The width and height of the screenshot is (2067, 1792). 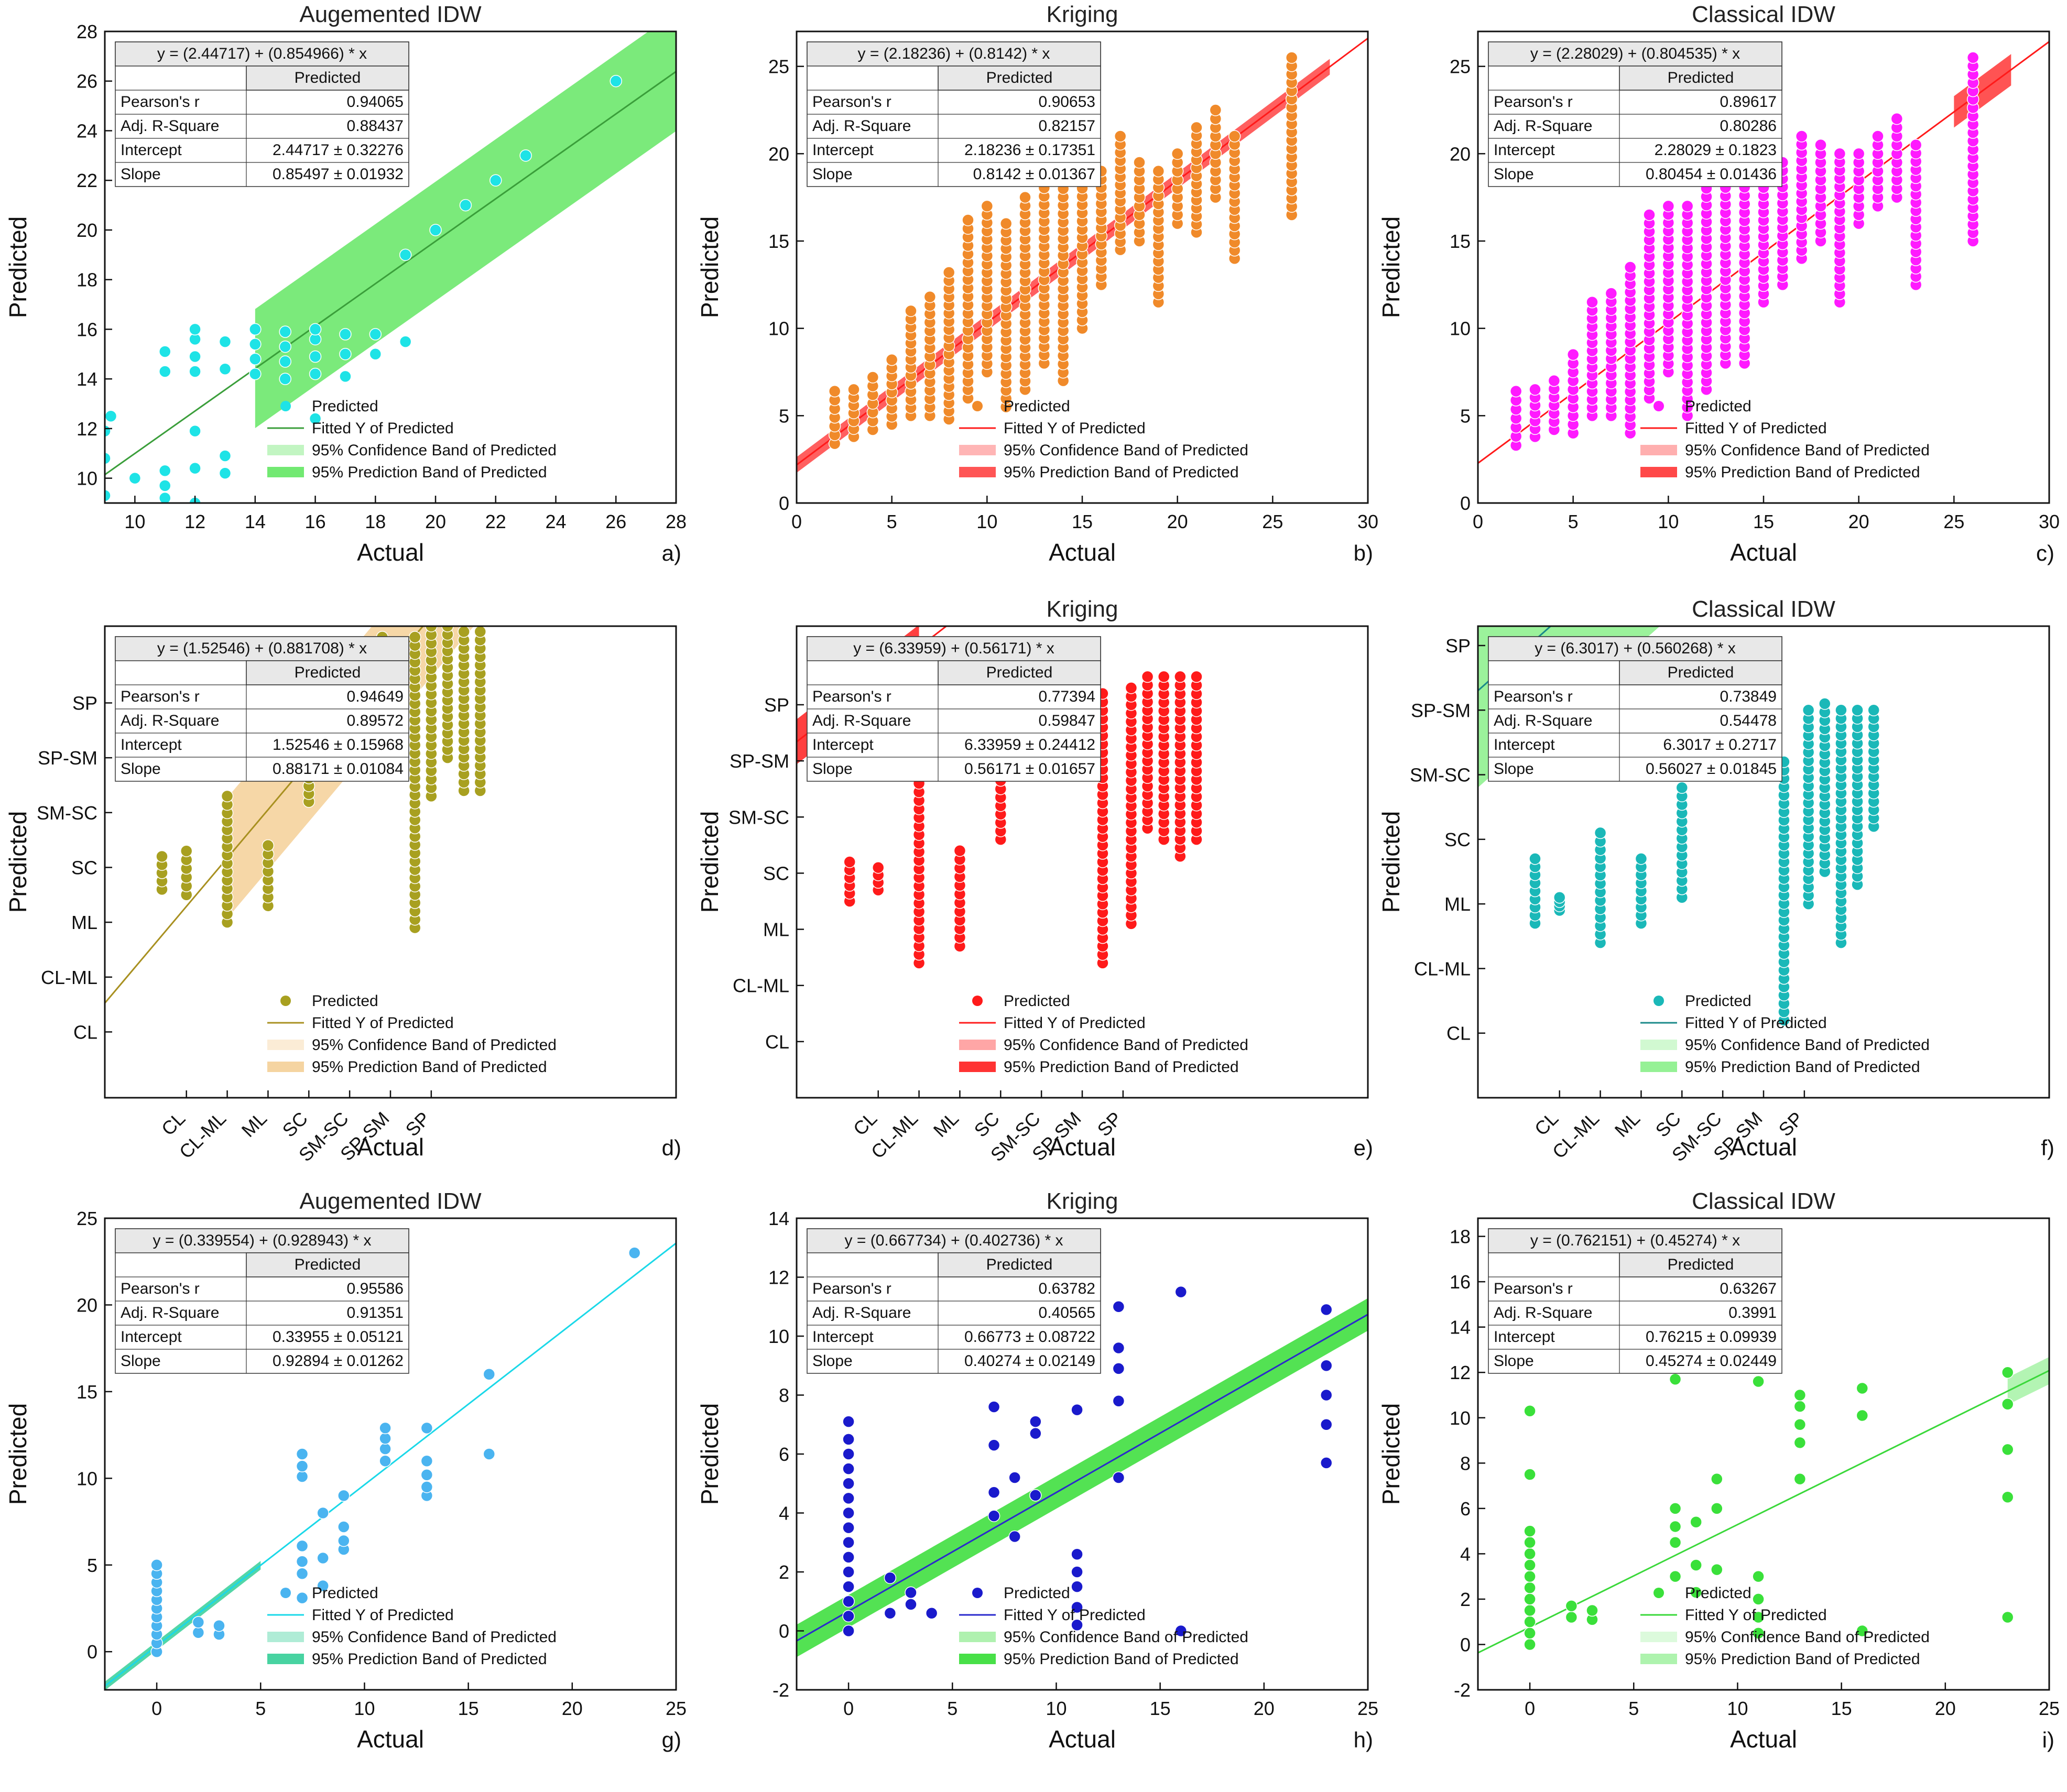 What do you see at coordinates (1460, 67) in the screenshot?
I see `y-tick-label: 25` at bounding box center [1460, 67].